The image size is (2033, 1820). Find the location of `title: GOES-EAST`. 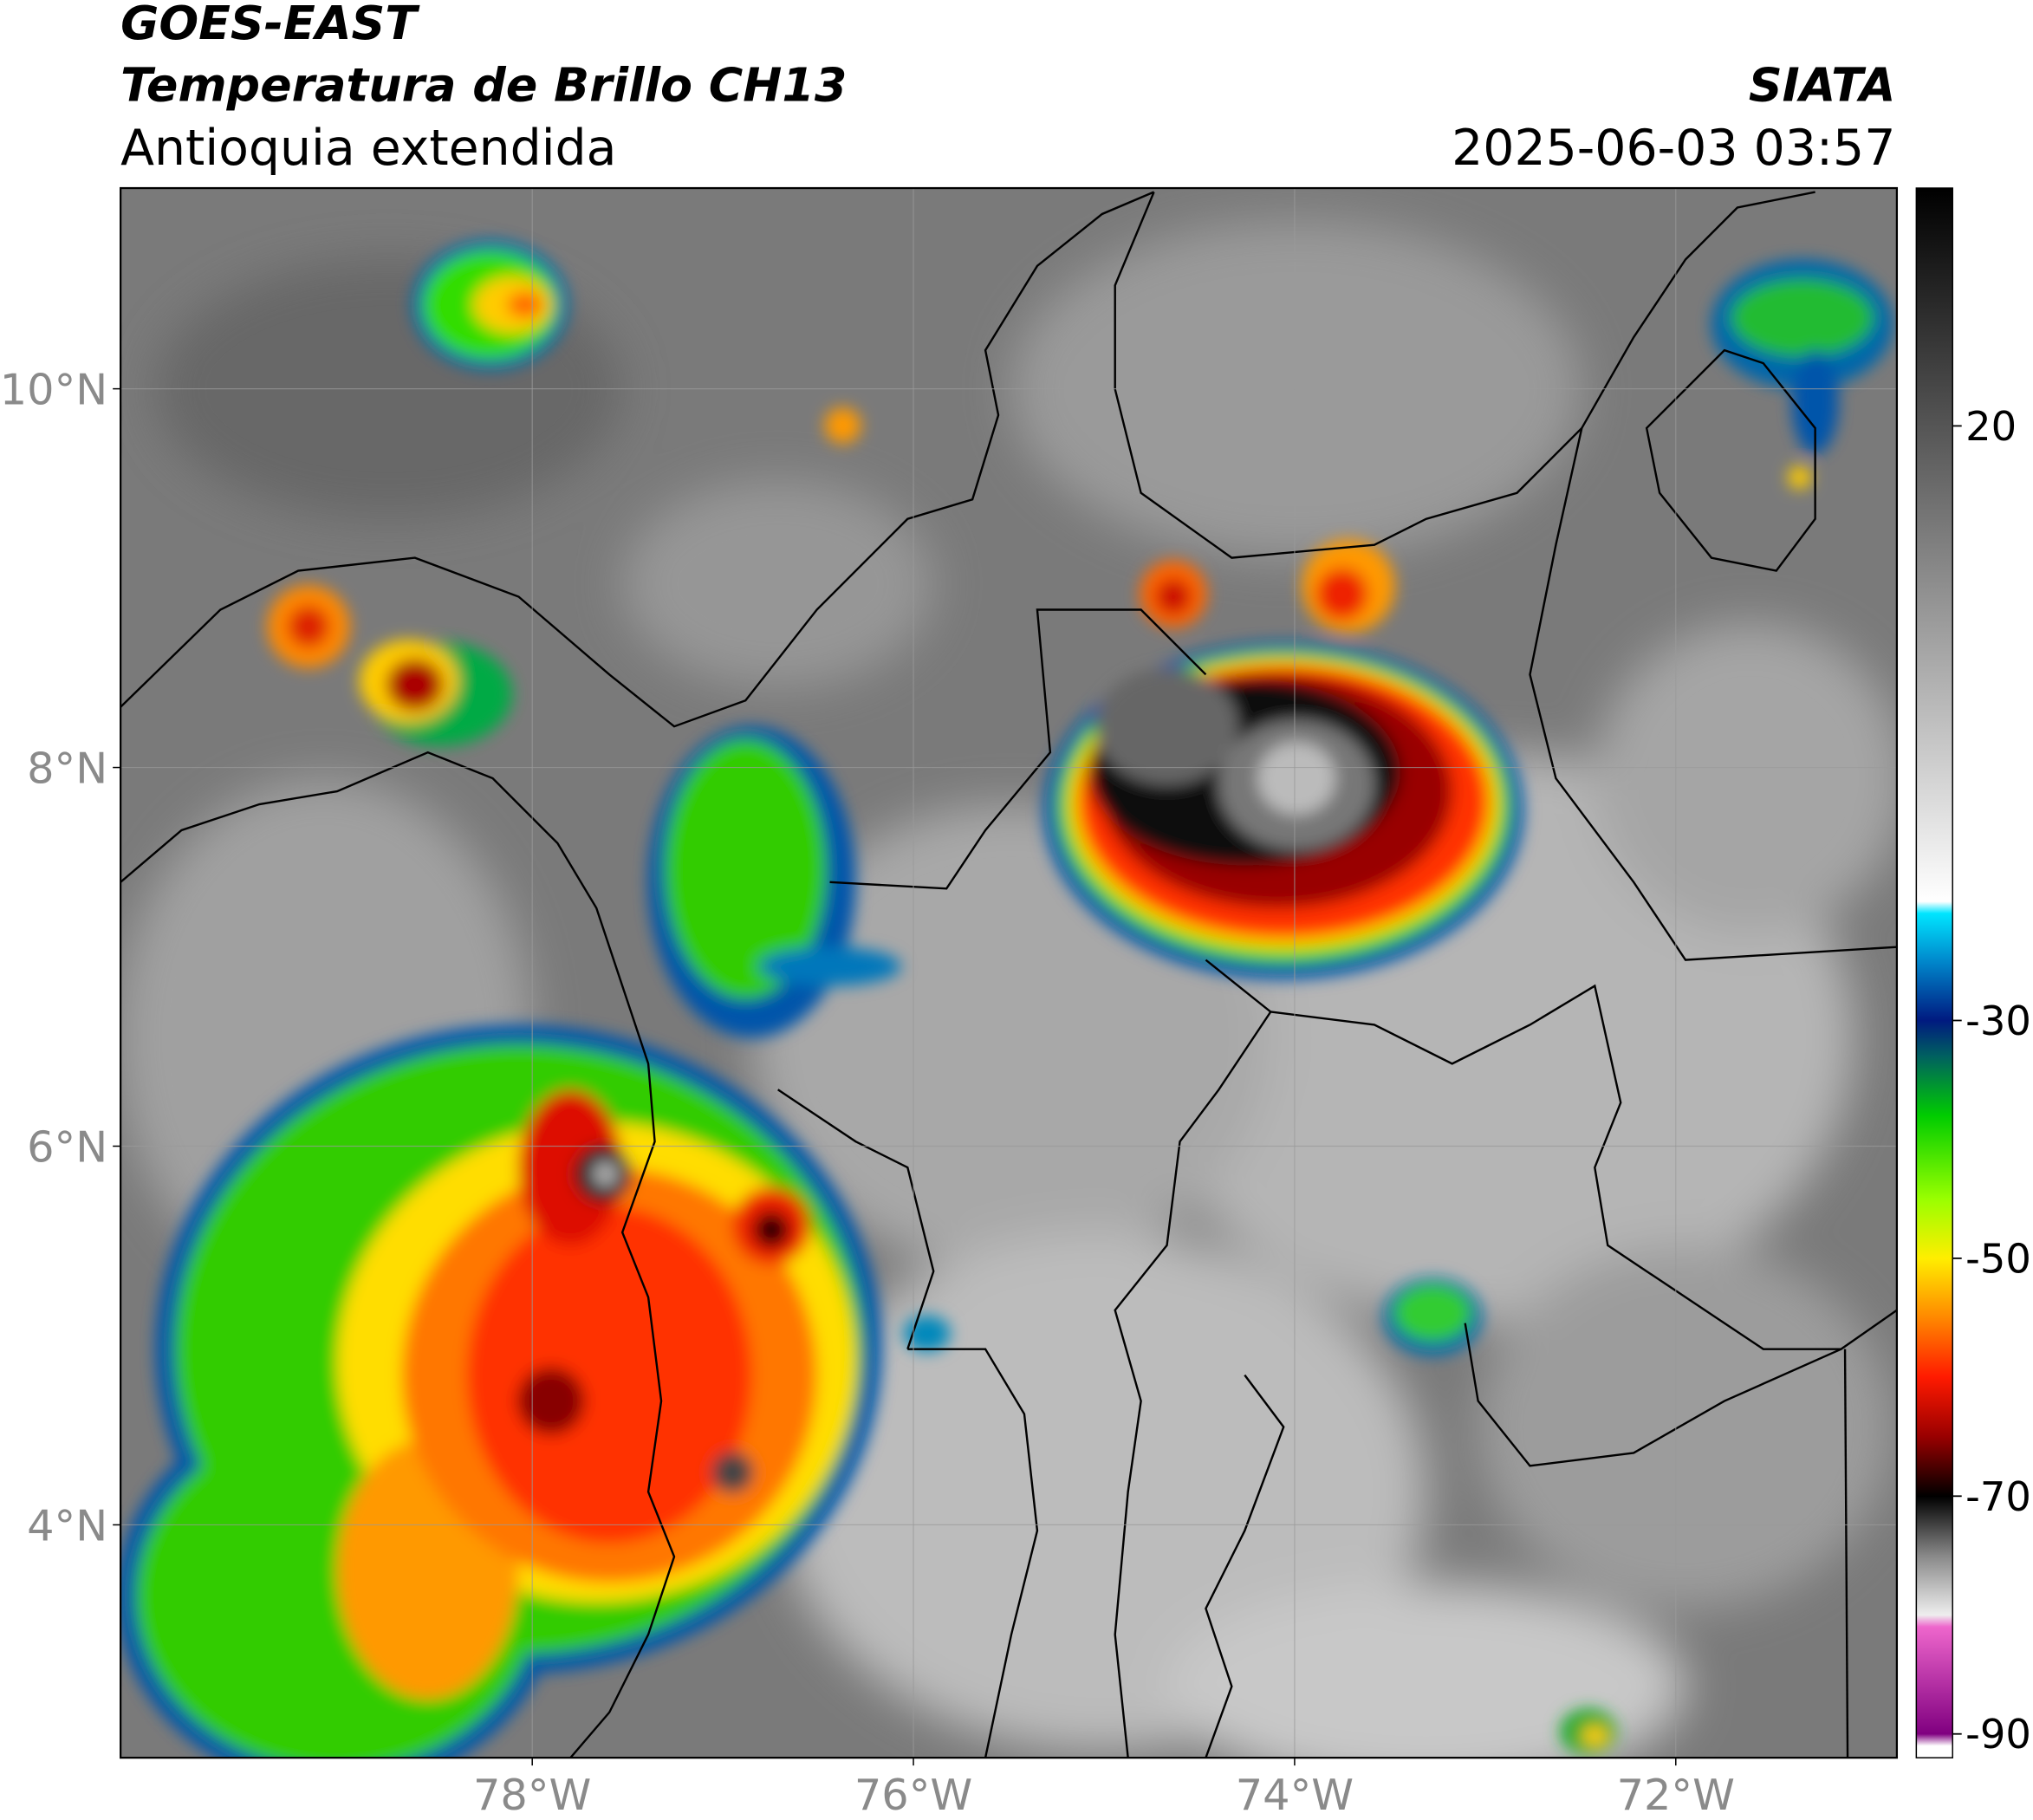

title: GOES-EAST is located at coordinates (270, 25).